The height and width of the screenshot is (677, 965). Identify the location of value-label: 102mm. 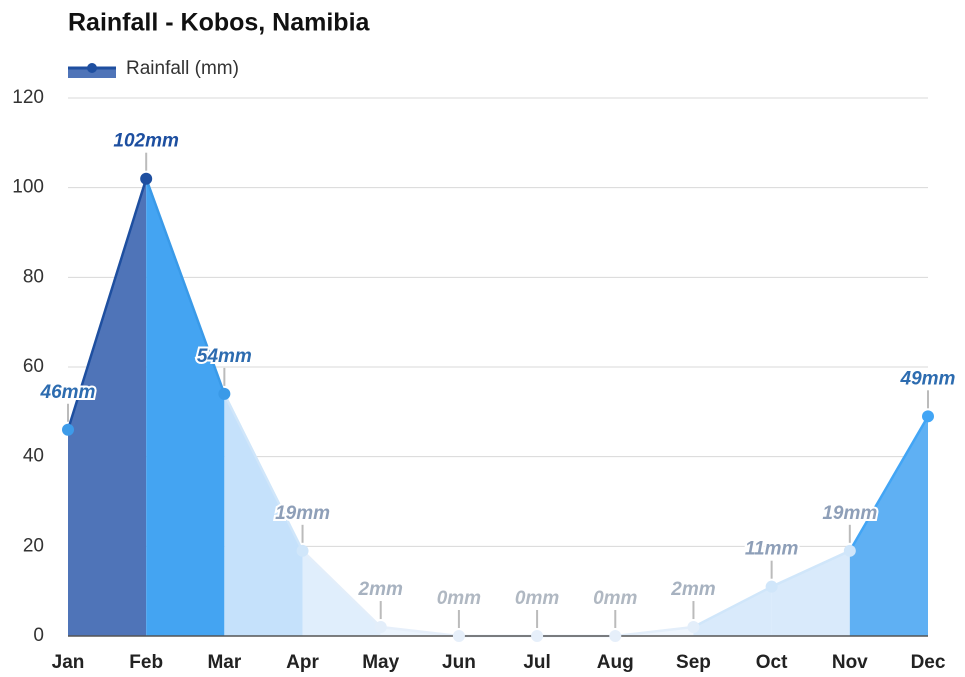
(146, 141).